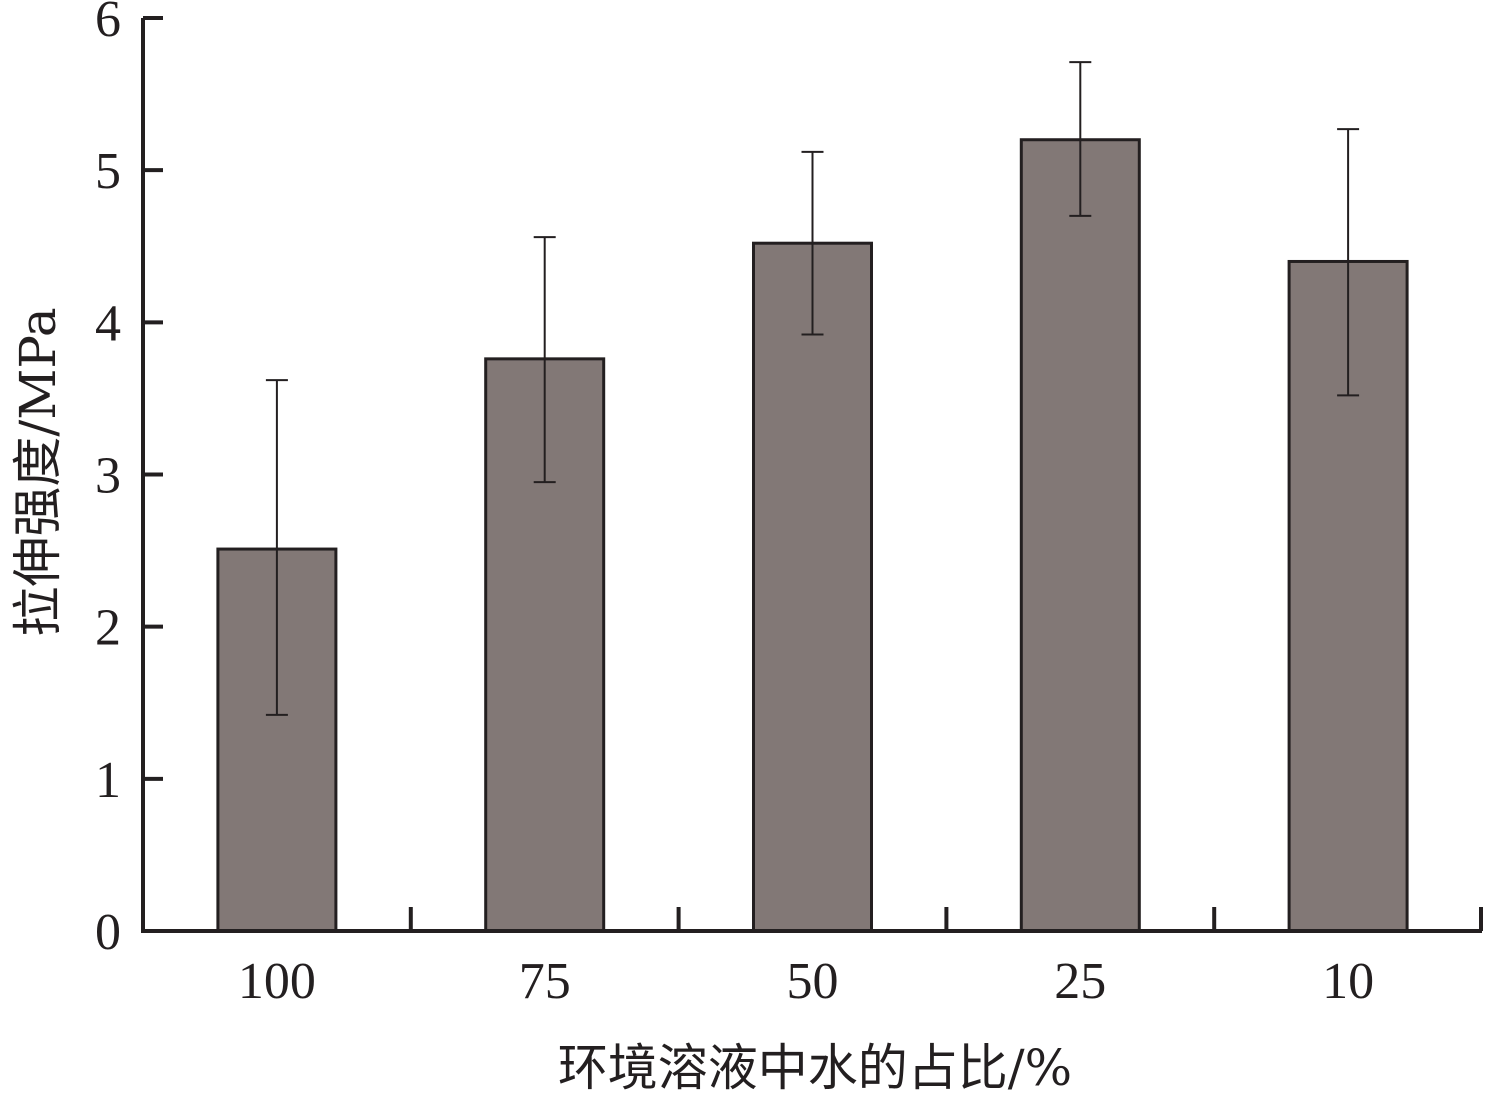 The height and width of the screenshot is (1094, 1486). What do you see at coordinates (108, 628) in the screenshot?
I see `y-tick-label: 2` at bounding box center [108, 628].